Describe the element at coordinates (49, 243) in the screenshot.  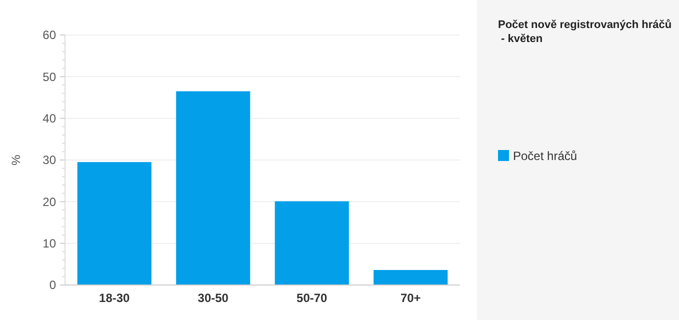
I see `y-tick-label: 10` at that location.